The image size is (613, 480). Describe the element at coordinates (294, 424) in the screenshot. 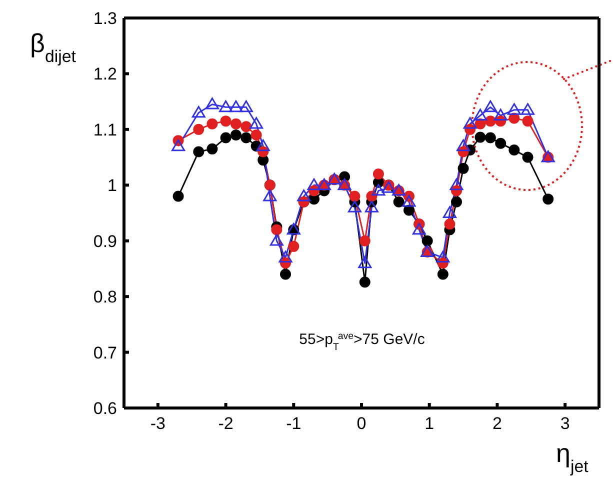

I see `x-tick-label: -1` at that location.